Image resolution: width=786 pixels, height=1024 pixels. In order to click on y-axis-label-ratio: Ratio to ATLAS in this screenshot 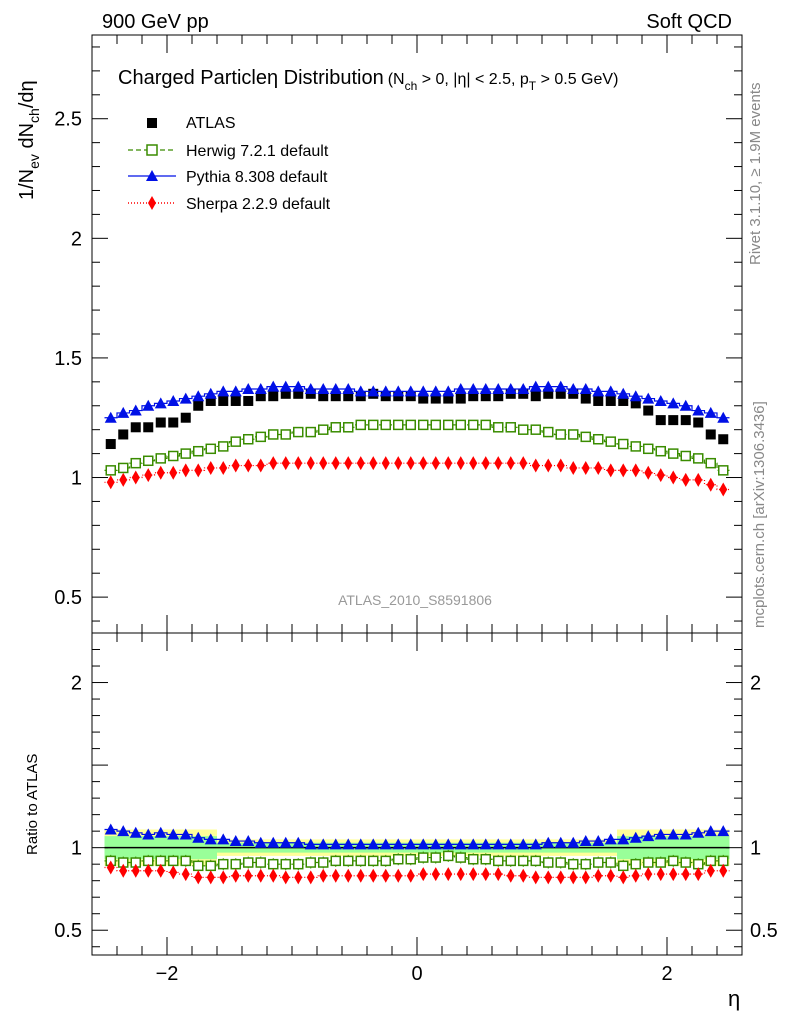, I will do `click(32, 804)`.